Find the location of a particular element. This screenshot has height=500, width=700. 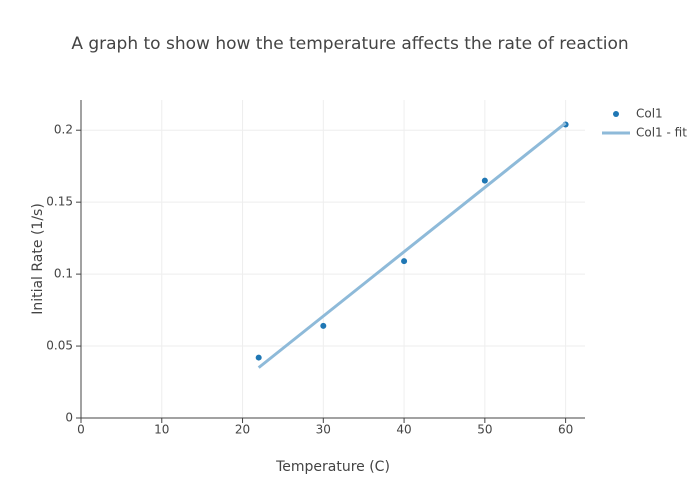

x-tick-label: 50 is located at coordinates (484, 430).